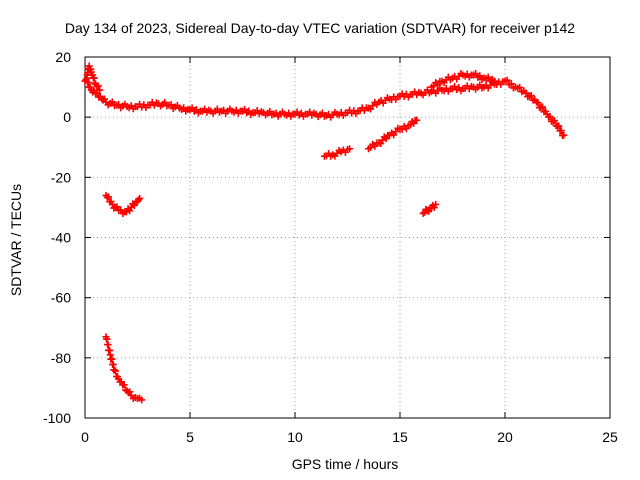  Describe the element at coordinates (610, 437) in the screenshot. I see `x-tick-label: 25` at that location.